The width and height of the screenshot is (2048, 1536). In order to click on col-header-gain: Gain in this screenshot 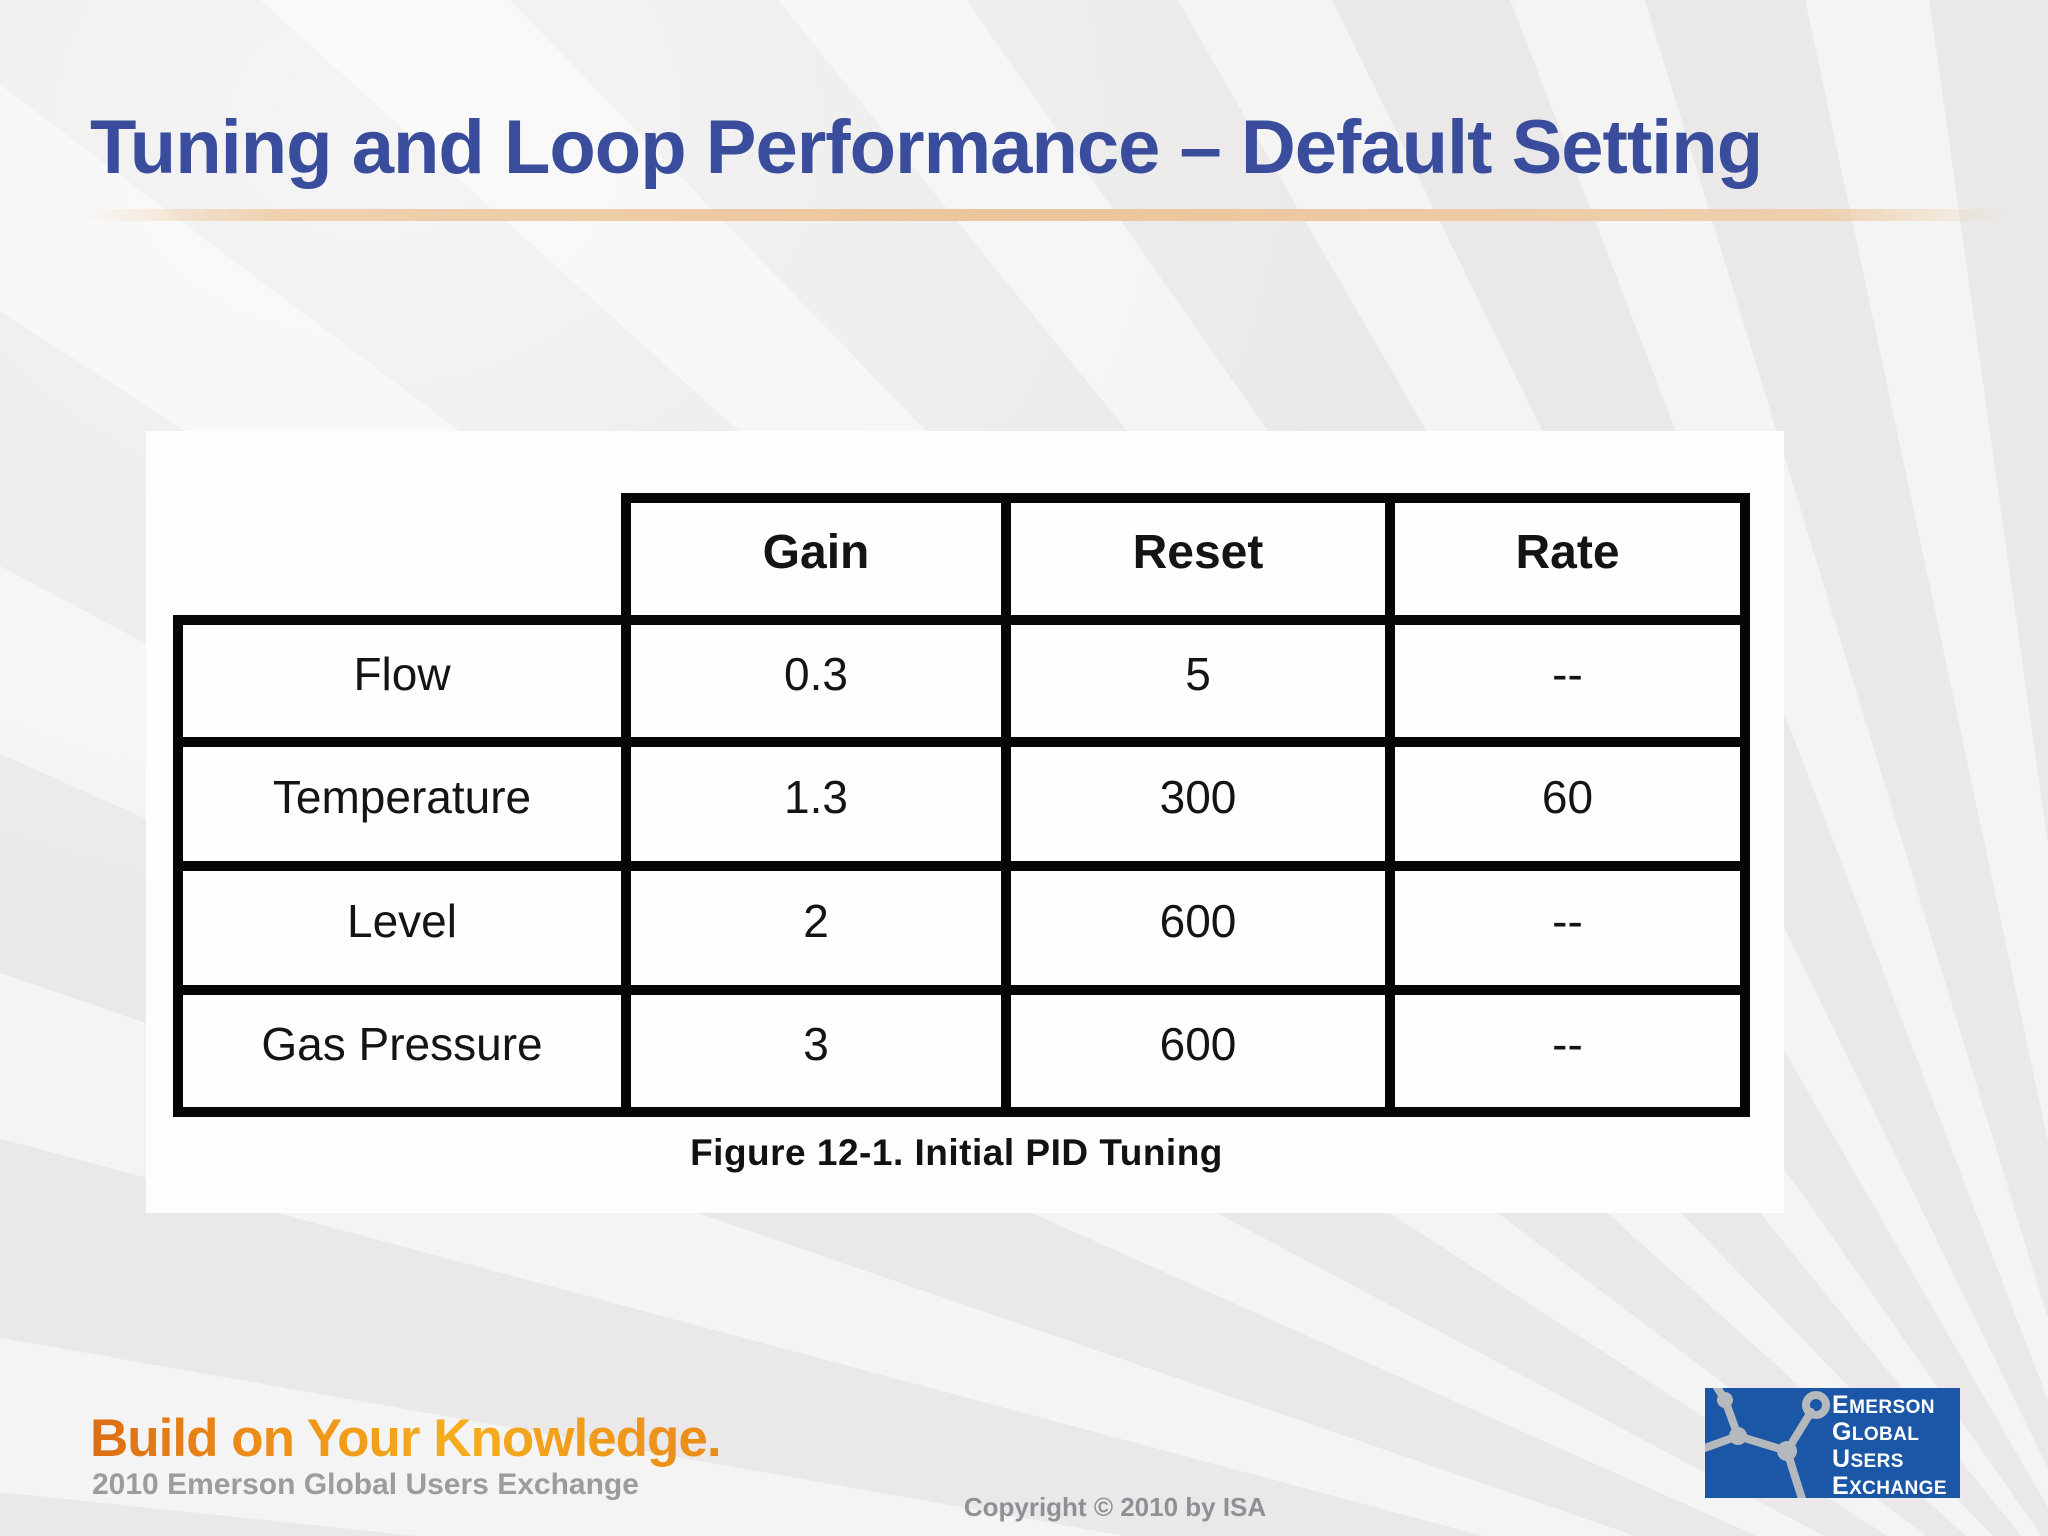, I will do `click(816, 559)`.